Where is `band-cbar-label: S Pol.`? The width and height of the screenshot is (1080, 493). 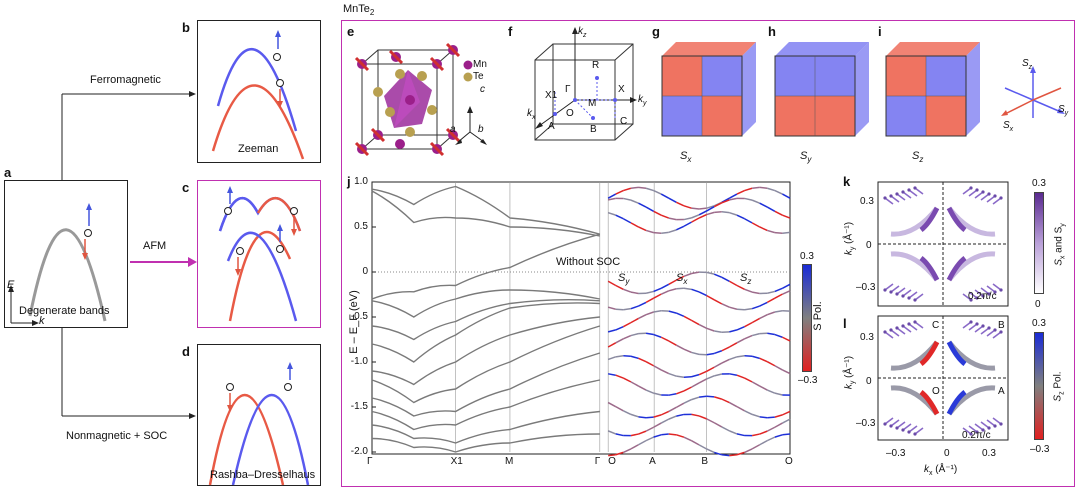 band-cbar-label: S Pol. is located at coordinates (818, 316).